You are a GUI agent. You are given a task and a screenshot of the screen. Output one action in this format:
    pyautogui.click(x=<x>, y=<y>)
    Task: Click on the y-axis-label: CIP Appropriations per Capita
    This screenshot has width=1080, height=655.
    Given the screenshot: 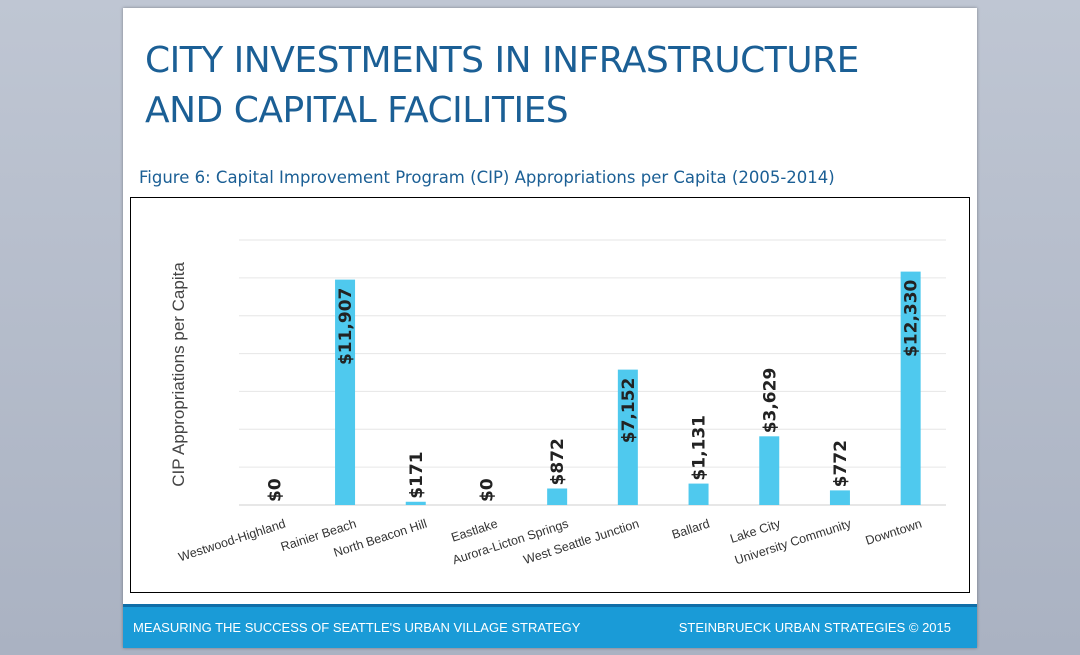 What is the action you would take?
    pyautogui.click(x=178, y=374)
    